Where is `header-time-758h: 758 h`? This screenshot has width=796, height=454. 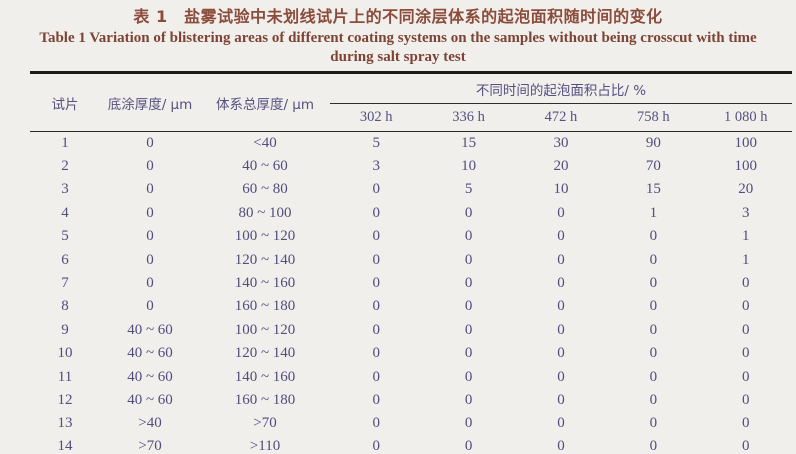
header-time-758h: 758 h is located at coordinates (653, 117).